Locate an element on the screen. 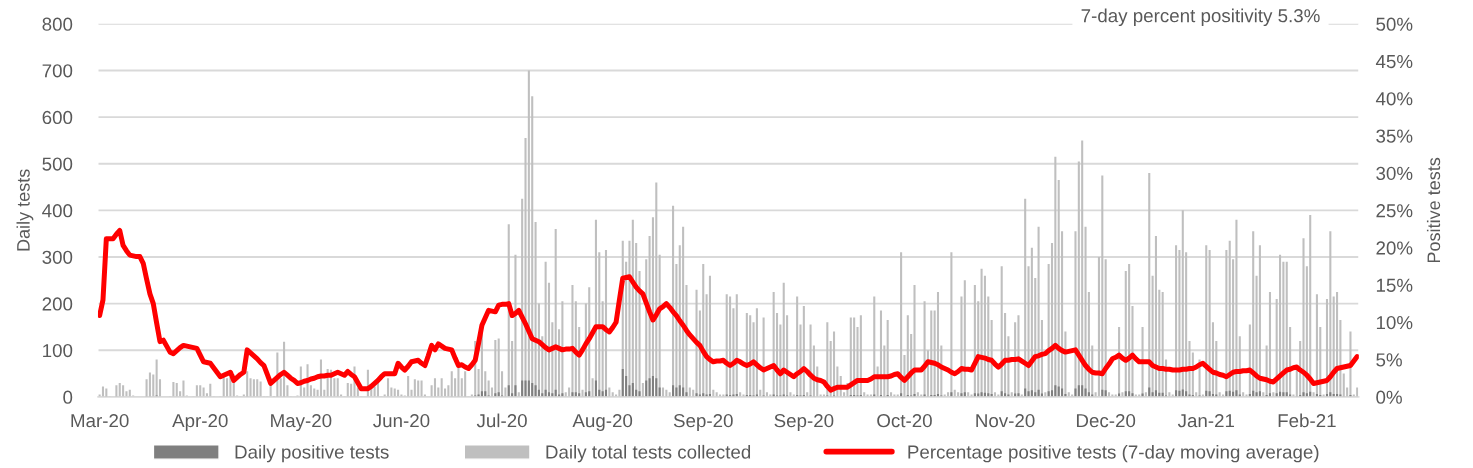  y2-tick-label: 25% is located at coordinates (1394, 211).